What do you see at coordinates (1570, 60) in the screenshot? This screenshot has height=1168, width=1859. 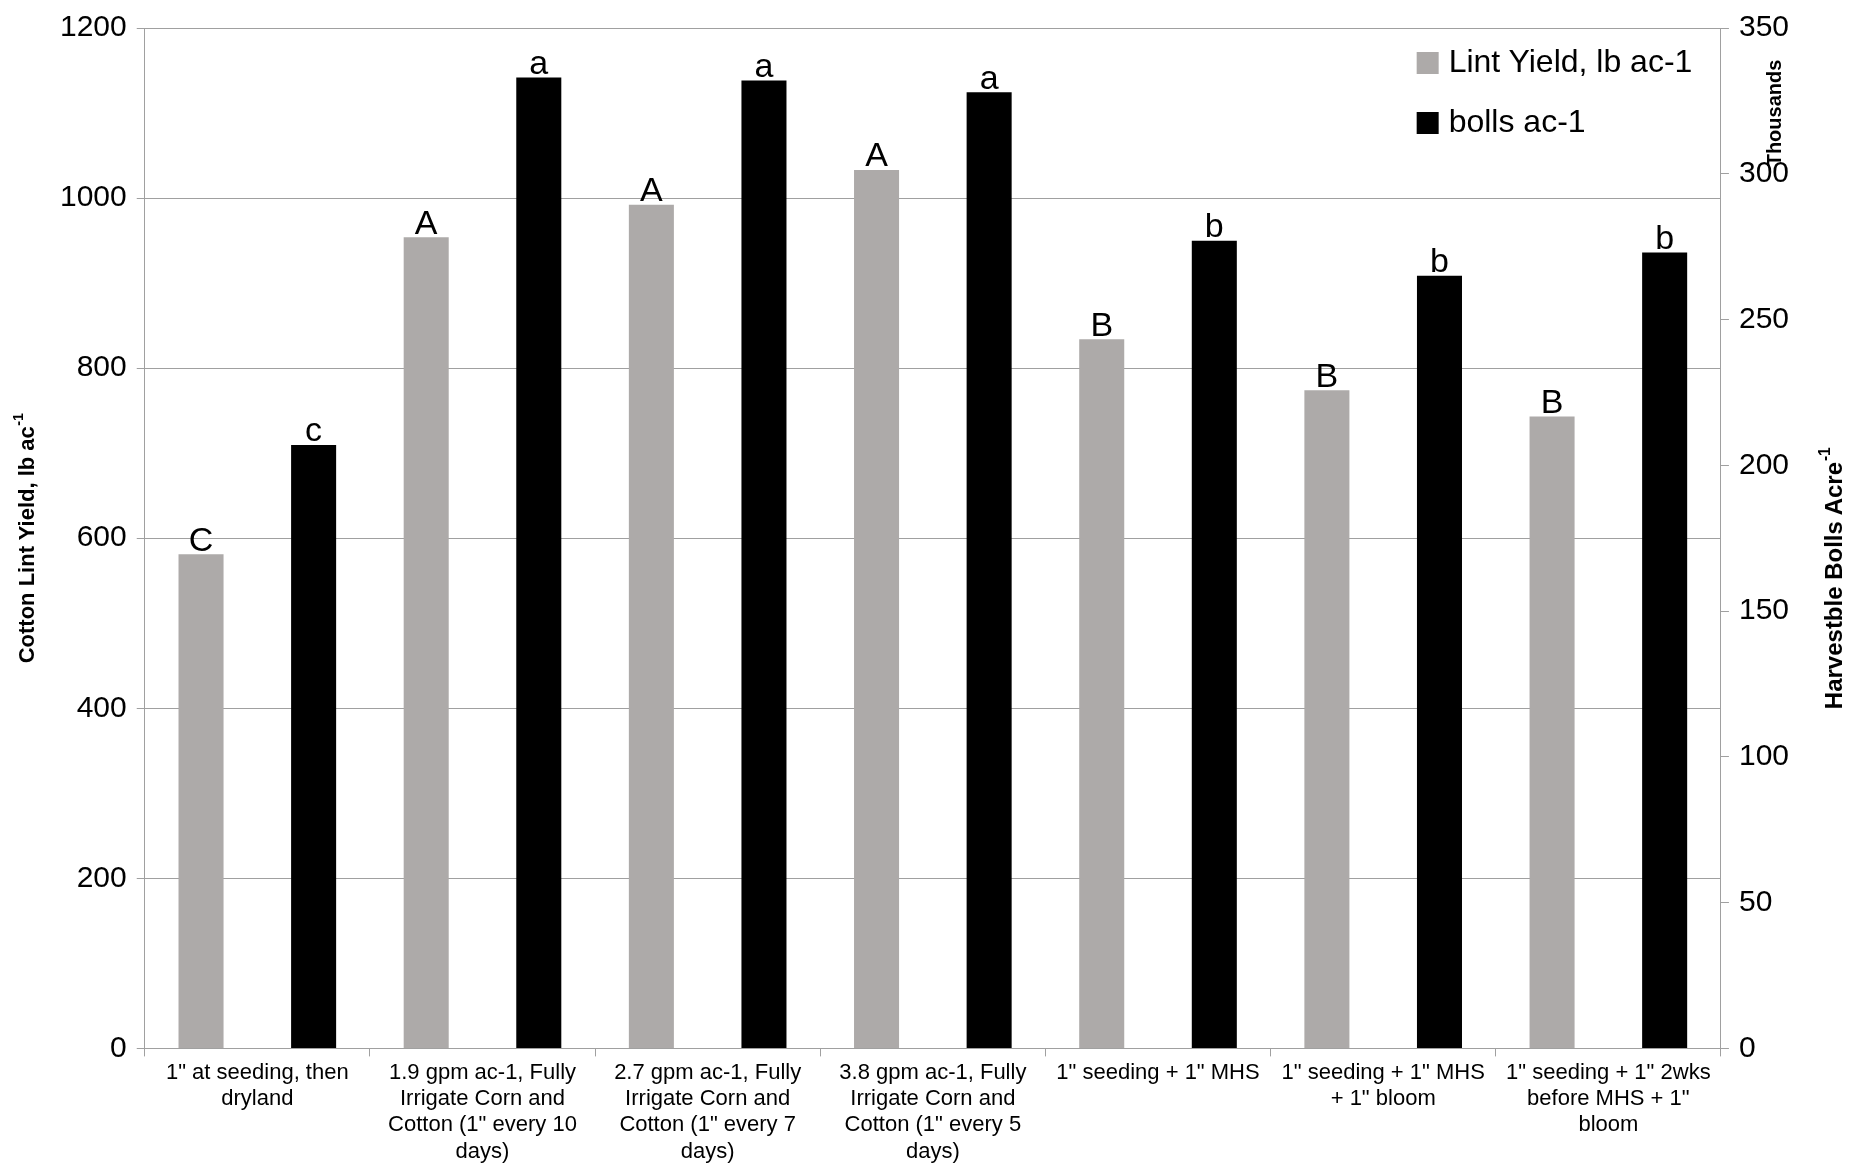 I see `legend-label: Lint Yield, lb ac-1` at bounding box center [1570, 60].